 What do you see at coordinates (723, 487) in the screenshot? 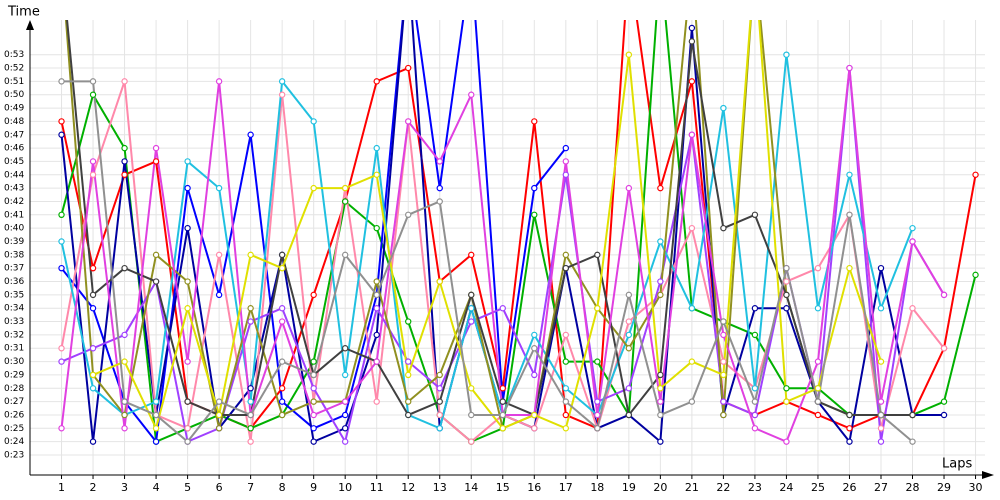
I see `x-tick-label: 22` at bounding box center [723, 487].